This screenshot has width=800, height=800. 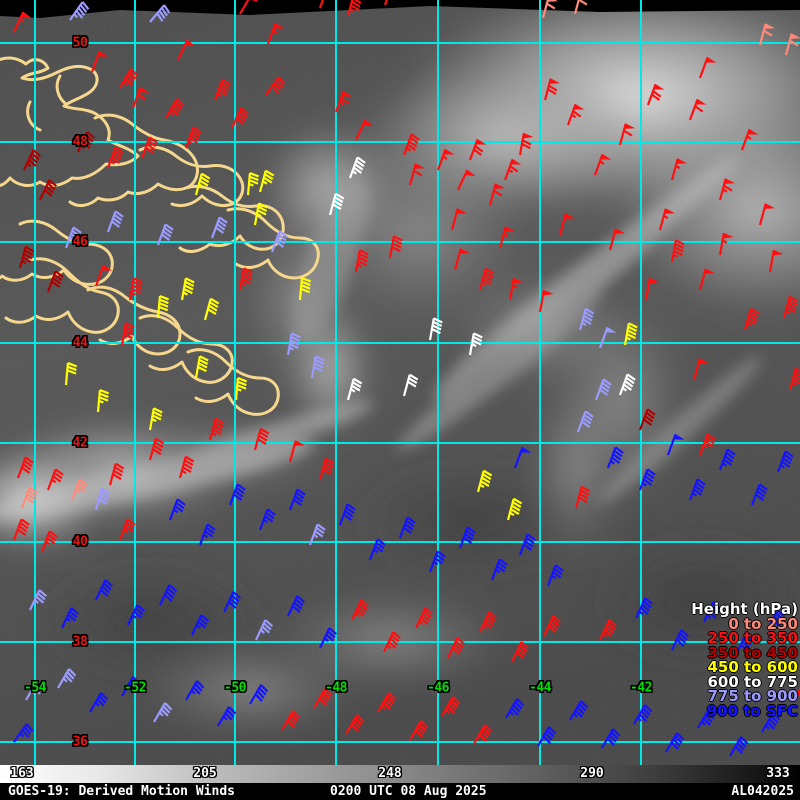 I want to click on colorbar-strip: 163 205 248 290 333, so click(x=400, y=774).